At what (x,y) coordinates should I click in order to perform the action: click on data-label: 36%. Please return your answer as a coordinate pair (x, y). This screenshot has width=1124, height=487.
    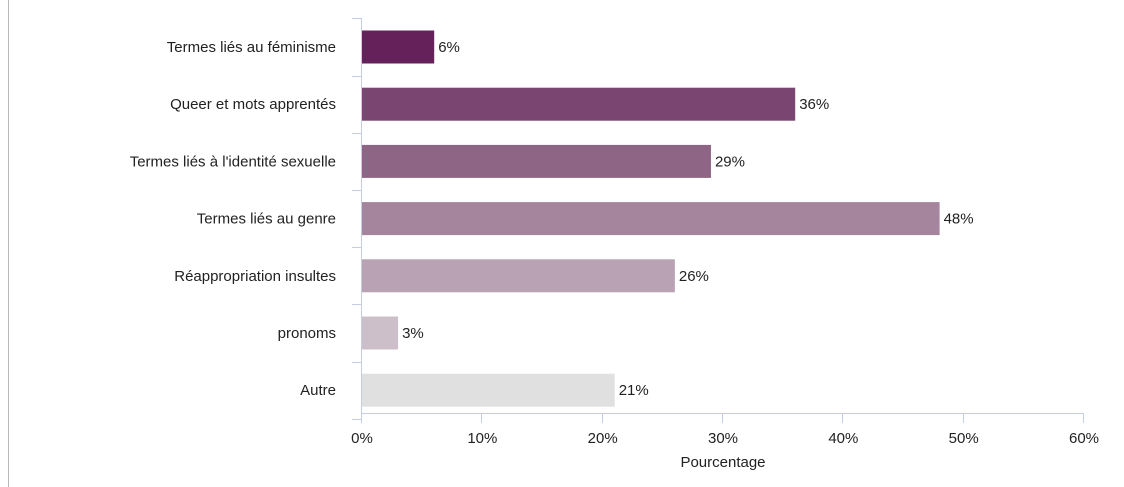
    Looking at the image, I should click on (814, 104).